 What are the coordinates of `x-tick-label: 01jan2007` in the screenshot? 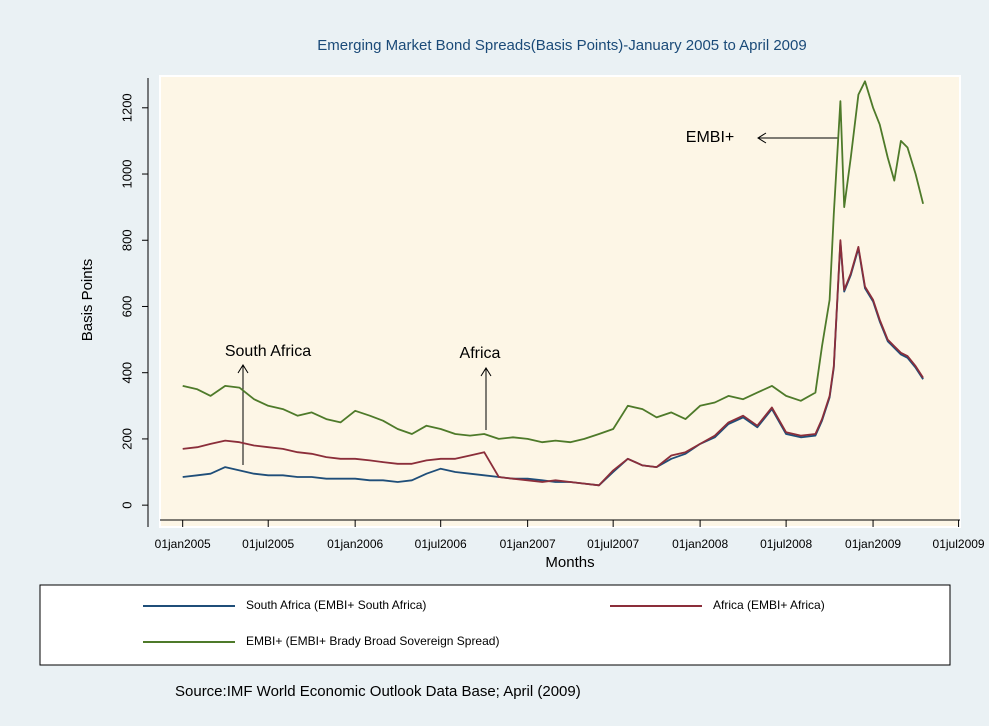 It's located at (528, 544).